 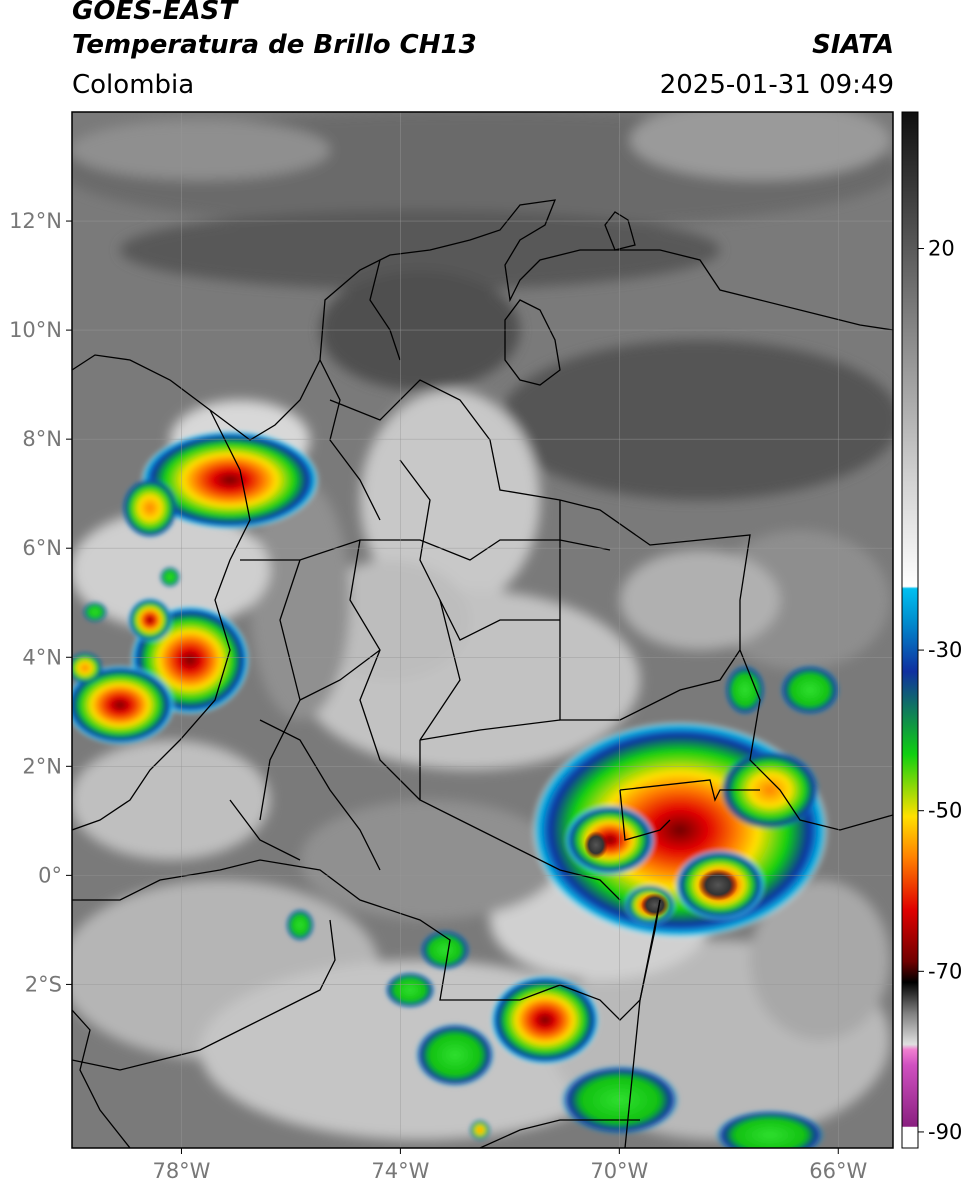 I want to click on lat-tick-label: 2°N, so click(x=42, y=766).